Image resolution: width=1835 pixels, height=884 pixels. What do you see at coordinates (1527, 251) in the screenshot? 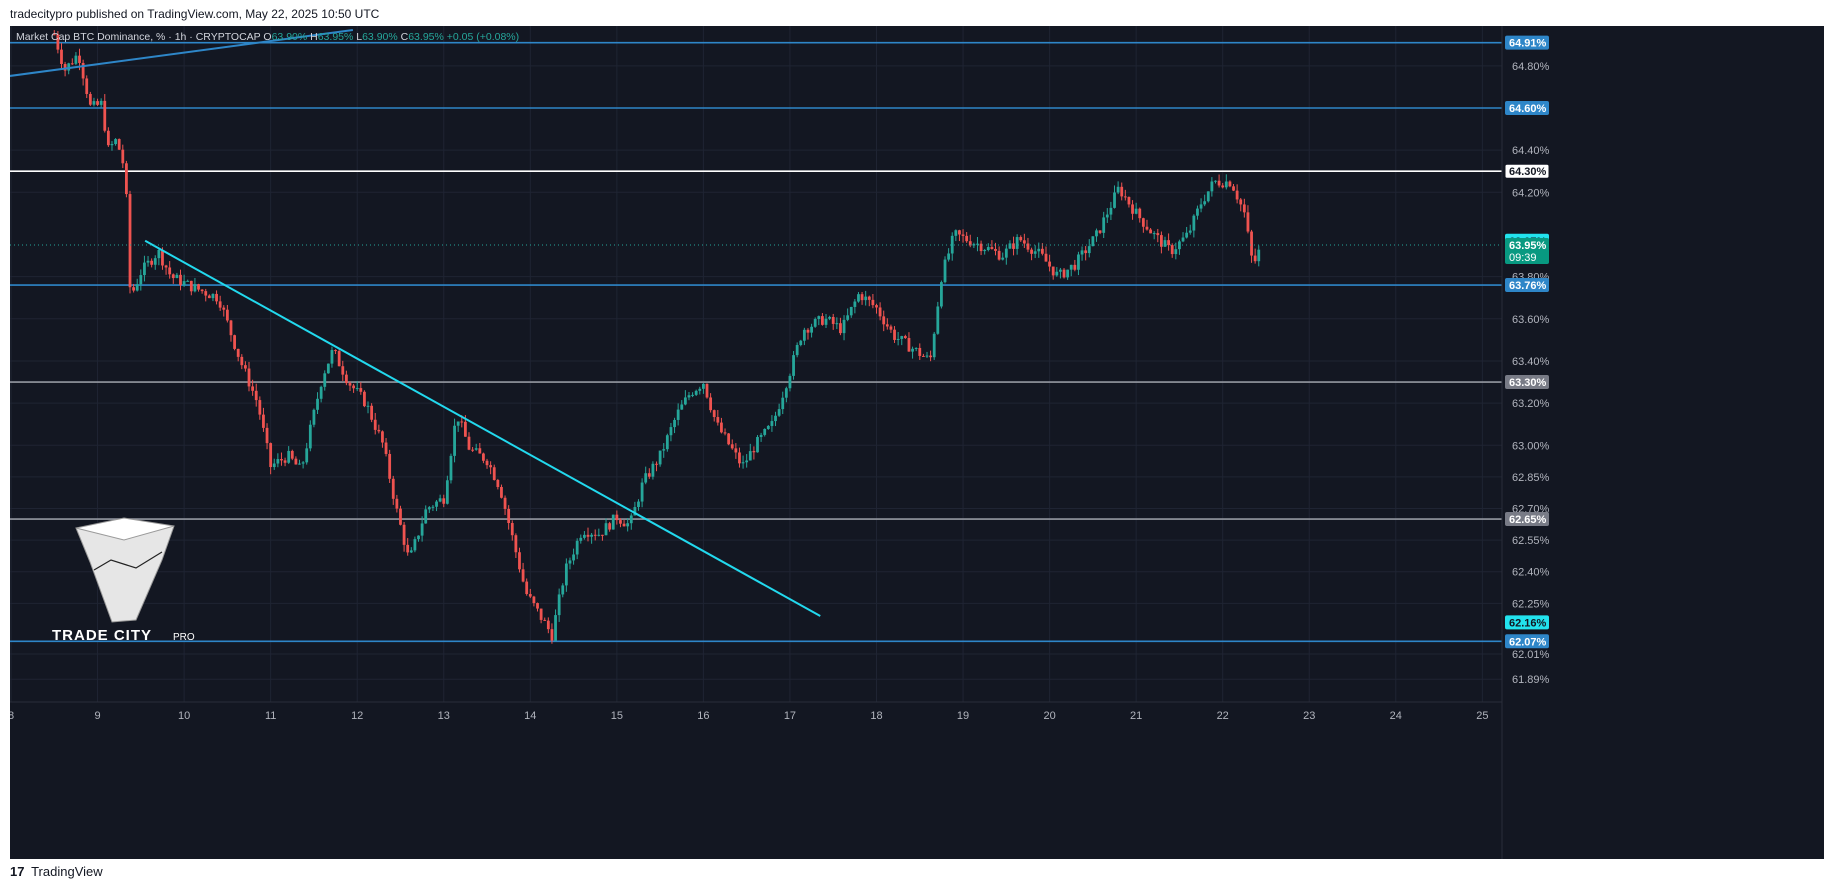
I see `current-price-tag: 63.95%09:39` at bounding box center [1527, 251].